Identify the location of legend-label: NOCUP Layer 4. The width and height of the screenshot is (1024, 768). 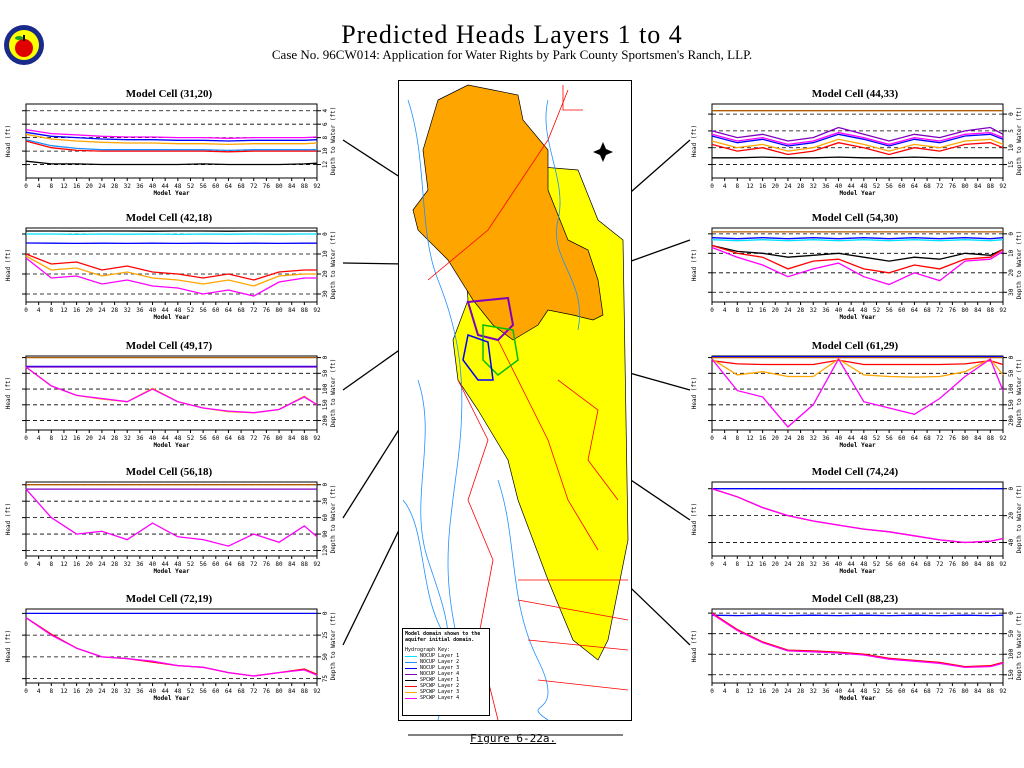
(440, 674).